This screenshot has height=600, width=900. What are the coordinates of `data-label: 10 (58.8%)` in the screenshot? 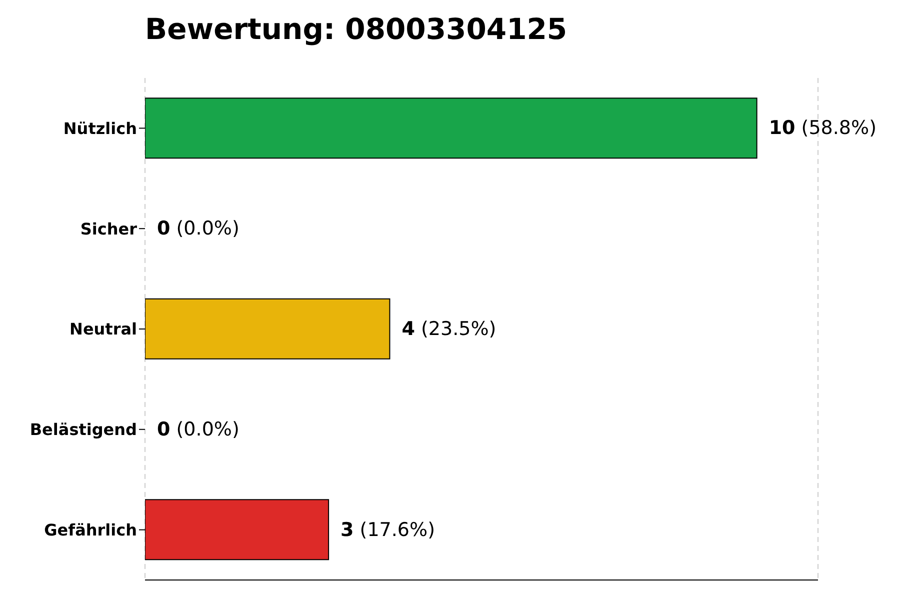 It's located at (822, 128).